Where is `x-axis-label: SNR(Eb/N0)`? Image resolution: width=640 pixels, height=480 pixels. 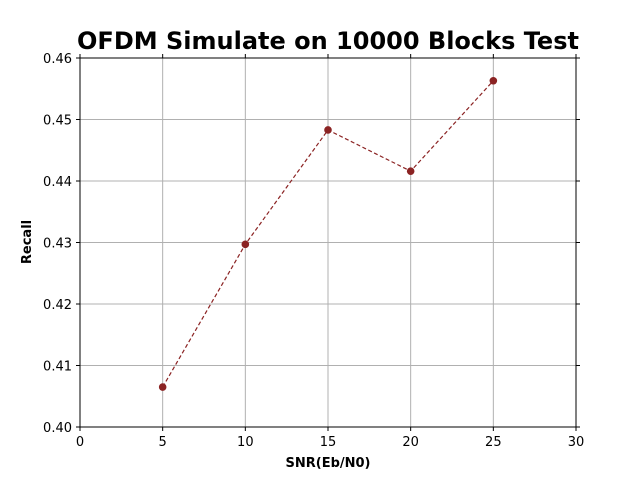
x-axis-label: SNR(Eb/N0) is located at coordinates (328, 463).